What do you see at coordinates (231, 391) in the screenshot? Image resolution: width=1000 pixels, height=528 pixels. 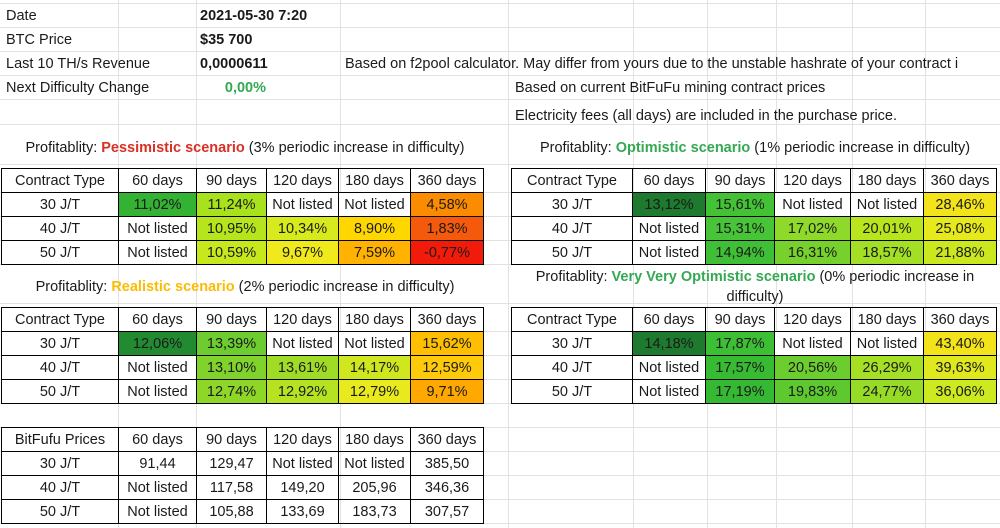 I see `profitability-cell: 12,74%` at bounding box center [231, 391].